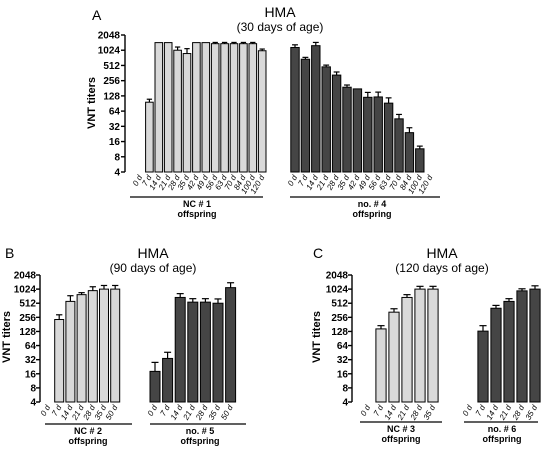  Describe the element at coordinates (401, 429) in the screenshot. I see `group-label-1: NC # 3` at that location.